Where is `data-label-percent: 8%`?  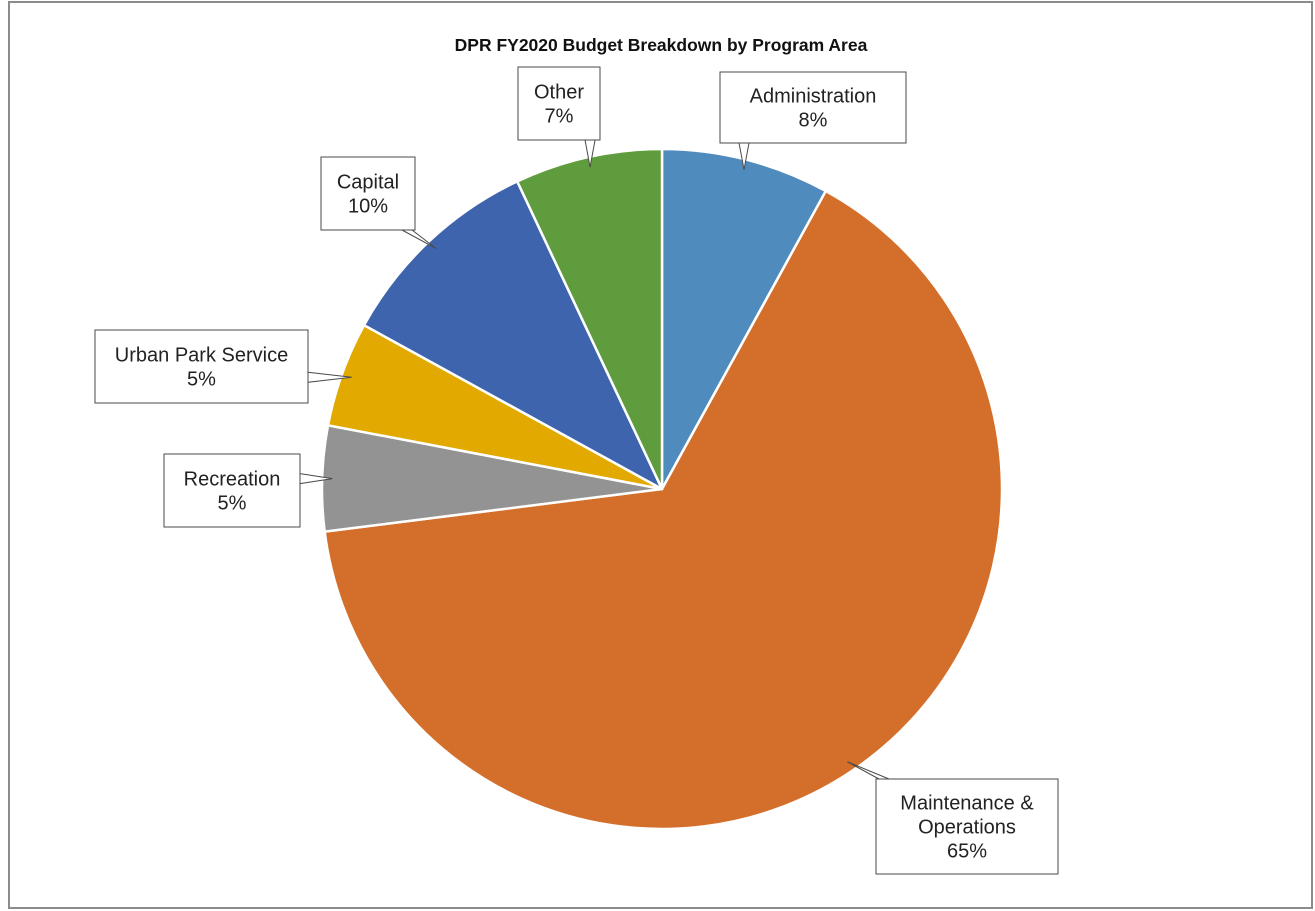
data-label-percent: 8% is located at coordinates (813, 121).